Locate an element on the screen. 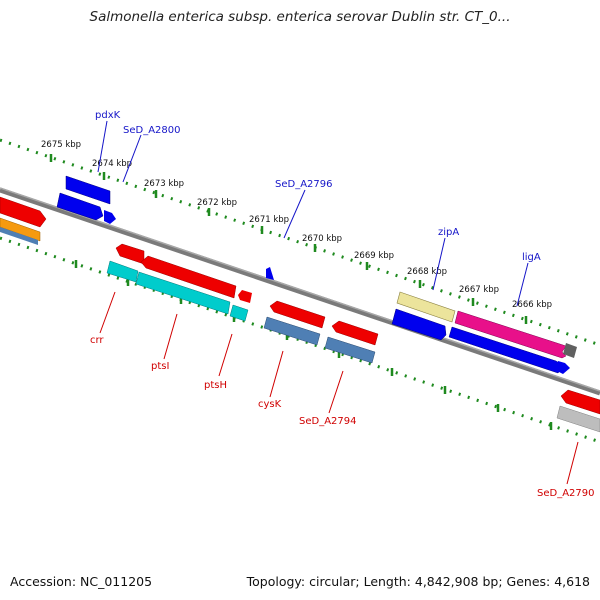 This screenshot has width=600, height=600. gene-label-sed-a2794: SeD_A2794 is located at coordinates (328, 421).